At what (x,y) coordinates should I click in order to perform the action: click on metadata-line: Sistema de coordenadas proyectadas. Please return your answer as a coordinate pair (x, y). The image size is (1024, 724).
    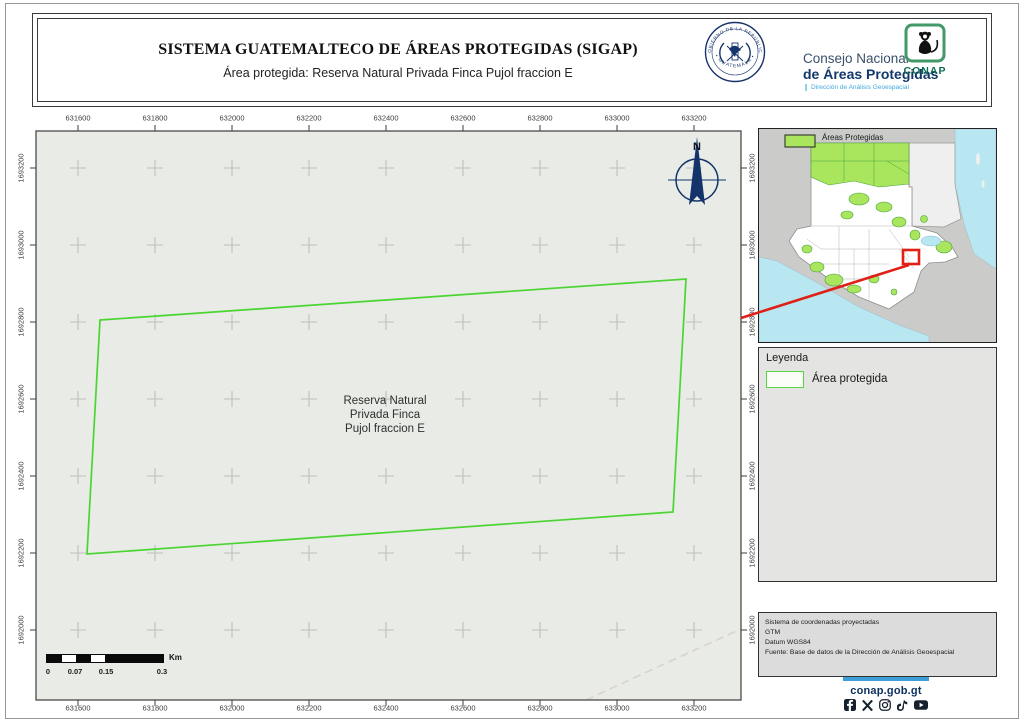
    Looking at the image, I should click on (822, 622).